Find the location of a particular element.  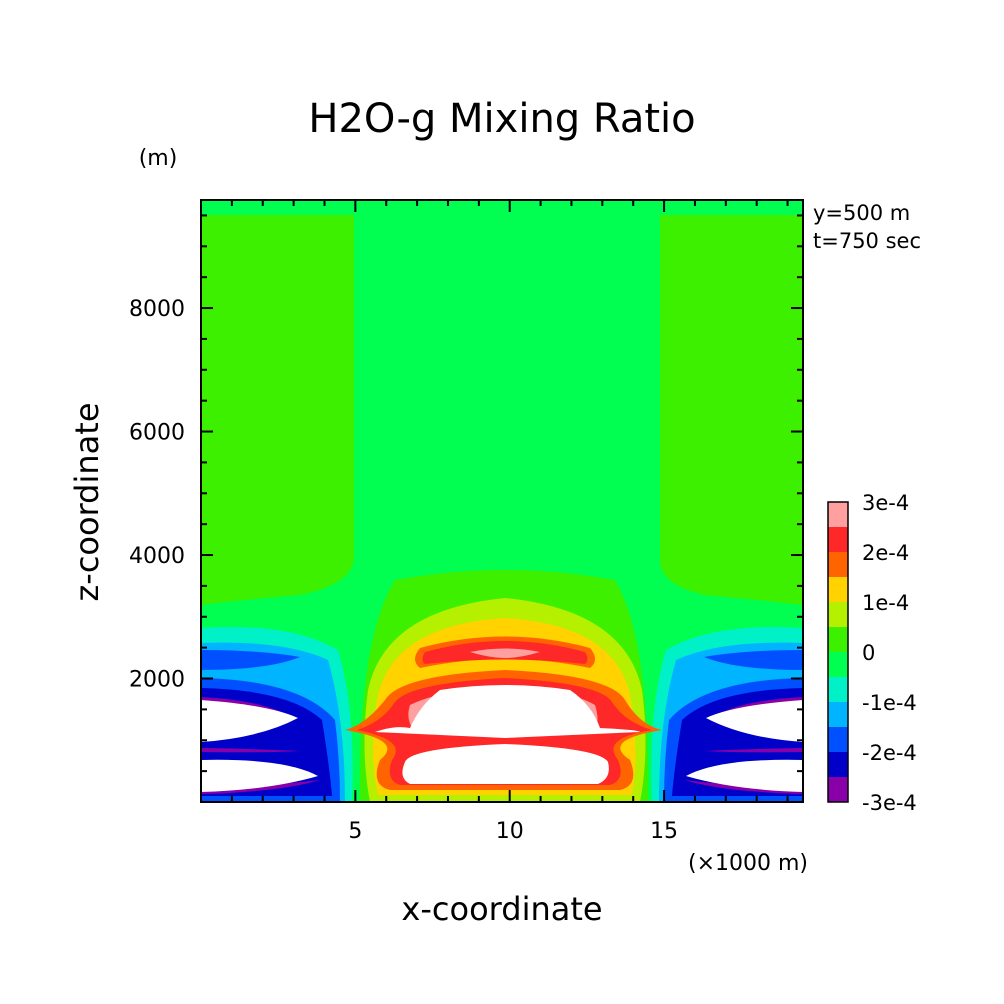

y-tick-label: 2000 is located at coordinates (157, 680).